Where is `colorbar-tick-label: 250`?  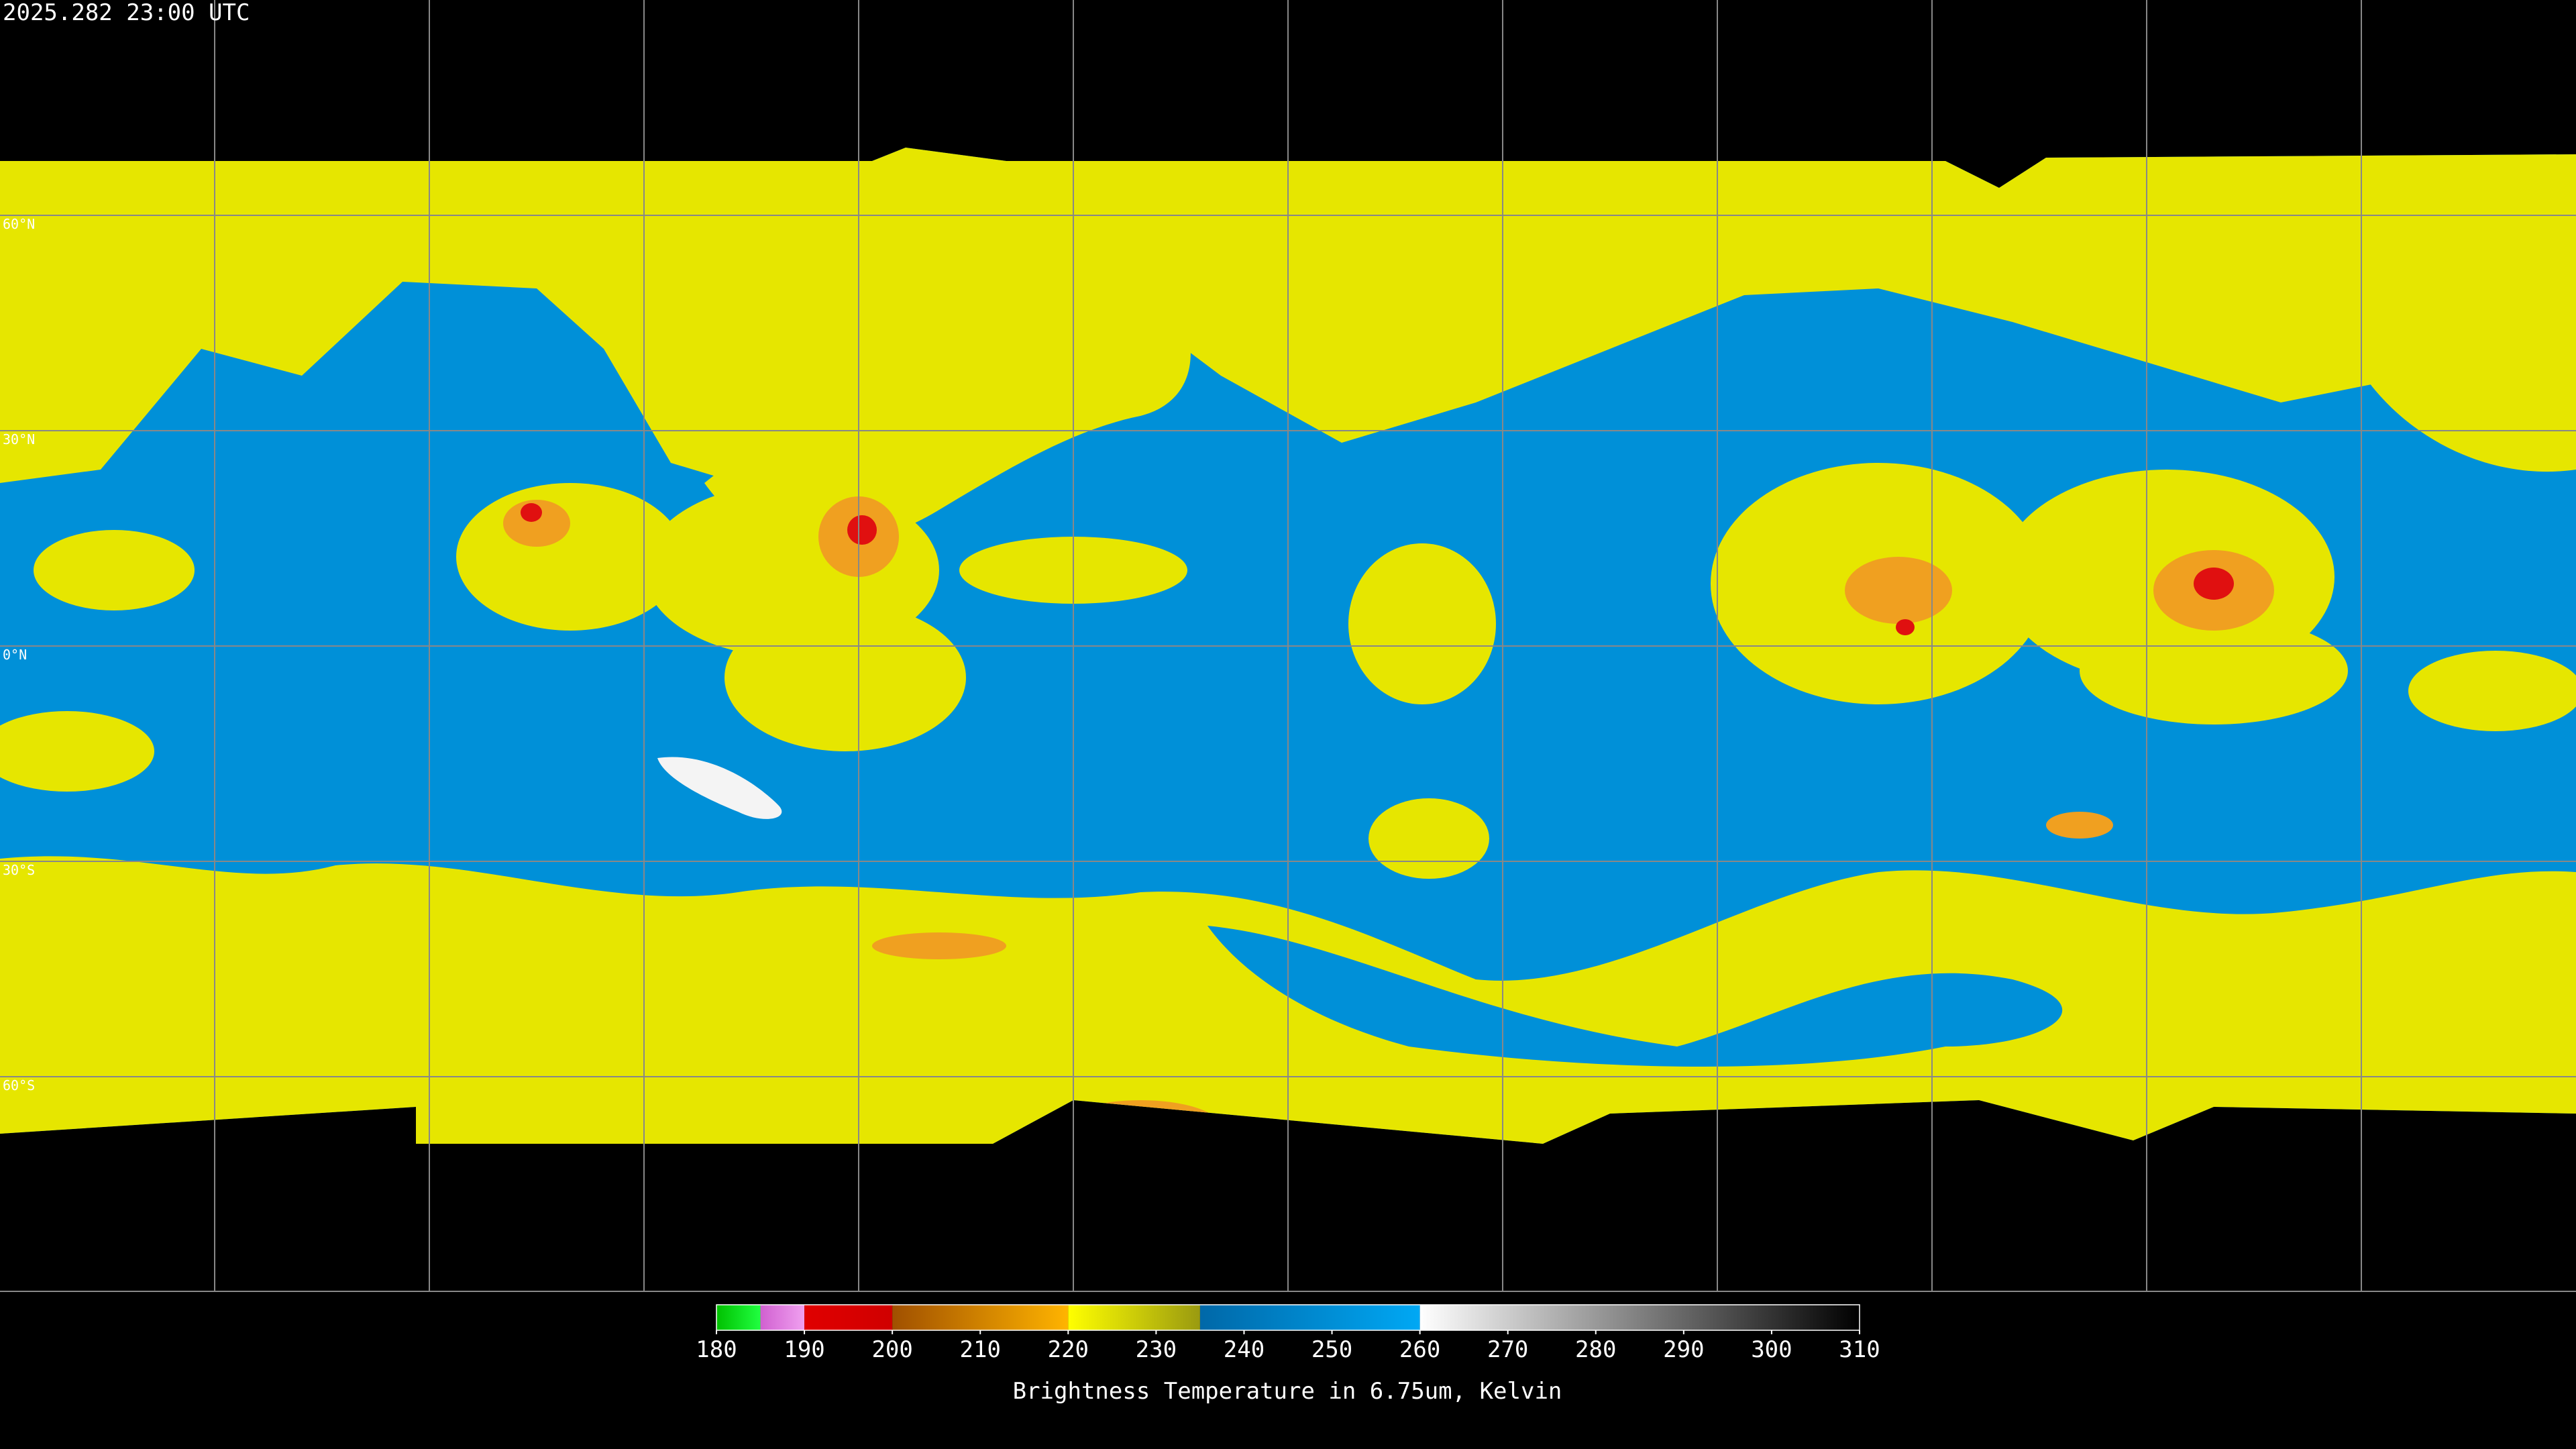 colorbar-tick-label: 250 is located at coordinates (1331, 1349).